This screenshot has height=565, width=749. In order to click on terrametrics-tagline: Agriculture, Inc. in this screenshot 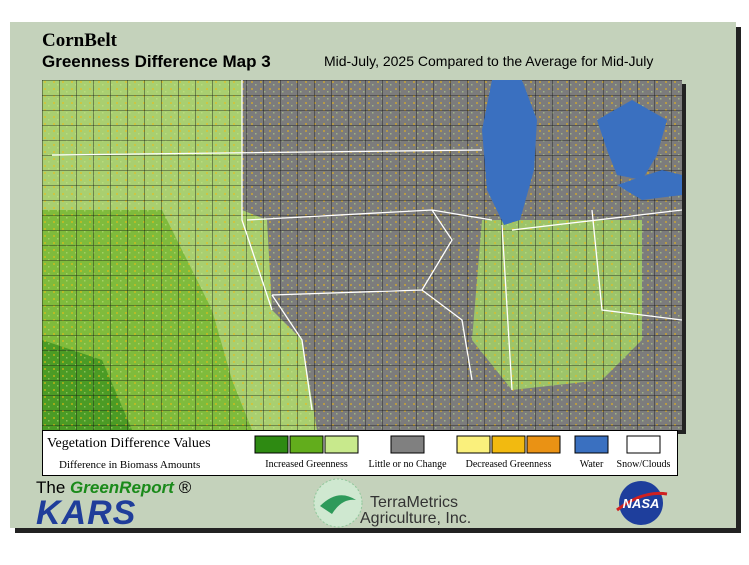, I will do `click(416, 518)`.